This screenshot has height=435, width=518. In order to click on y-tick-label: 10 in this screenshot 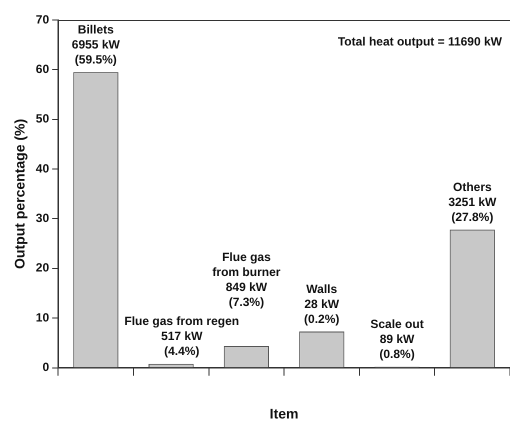, I will do `click(43, 317)`.